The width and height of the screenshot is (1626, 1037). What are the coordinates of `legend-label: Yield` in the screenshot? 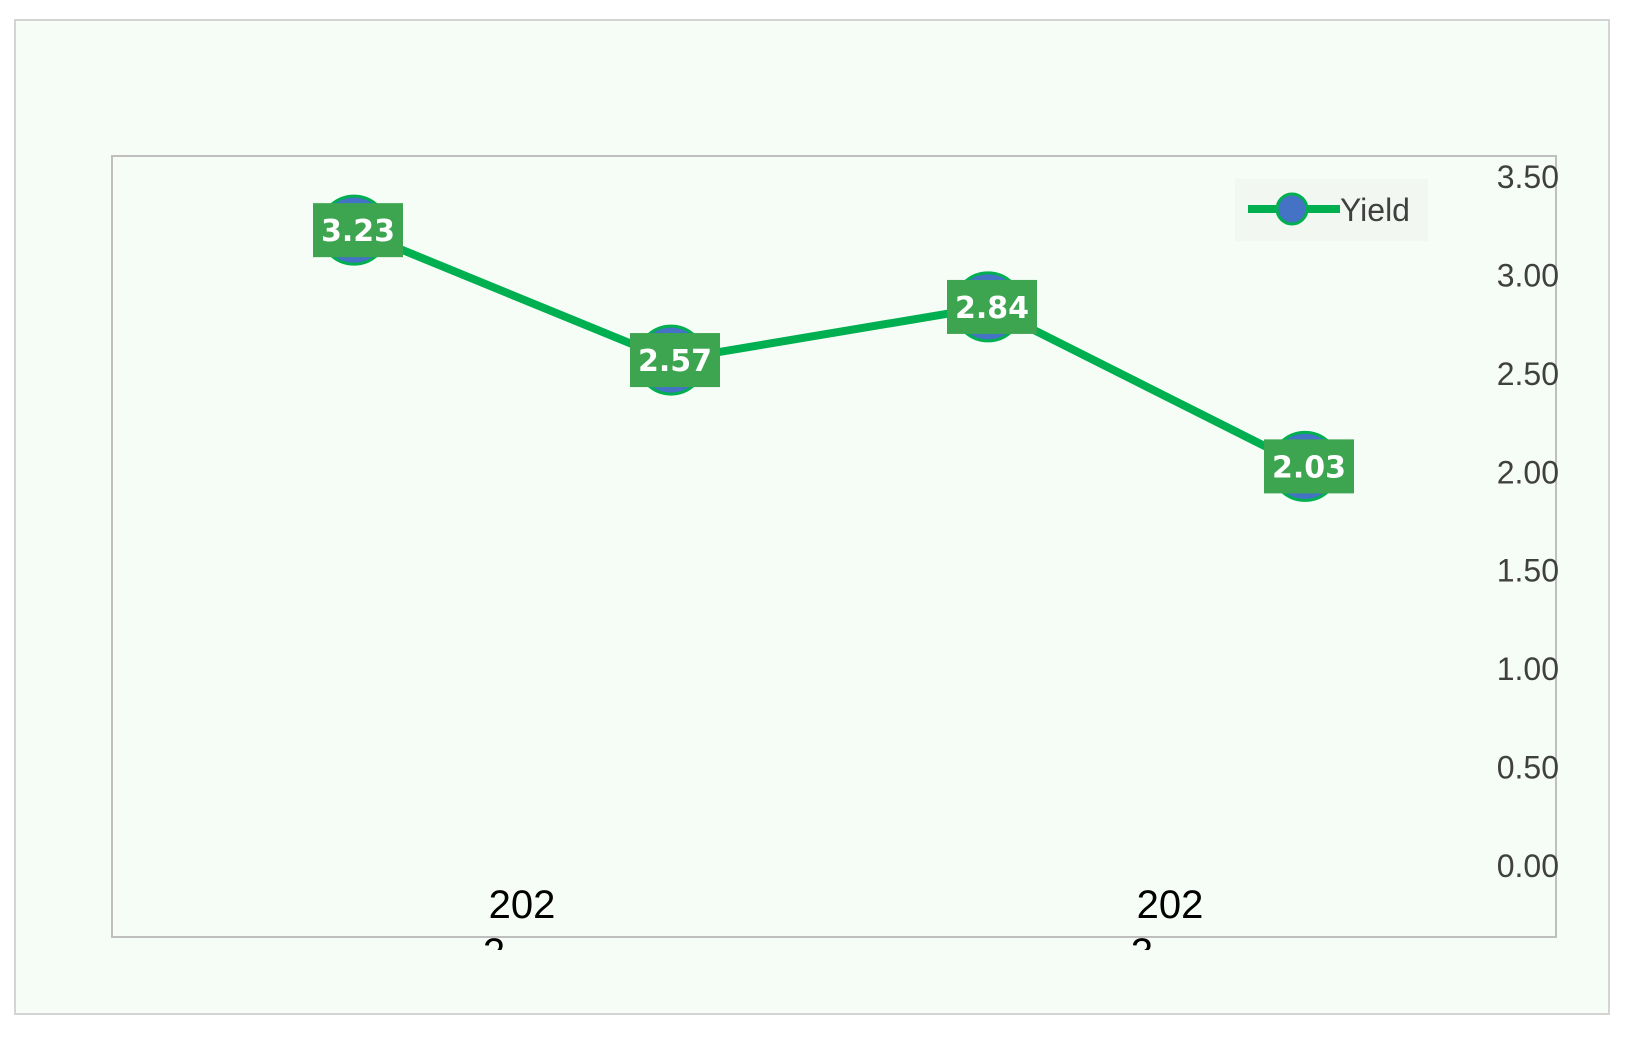 It's located at (1375, 210).